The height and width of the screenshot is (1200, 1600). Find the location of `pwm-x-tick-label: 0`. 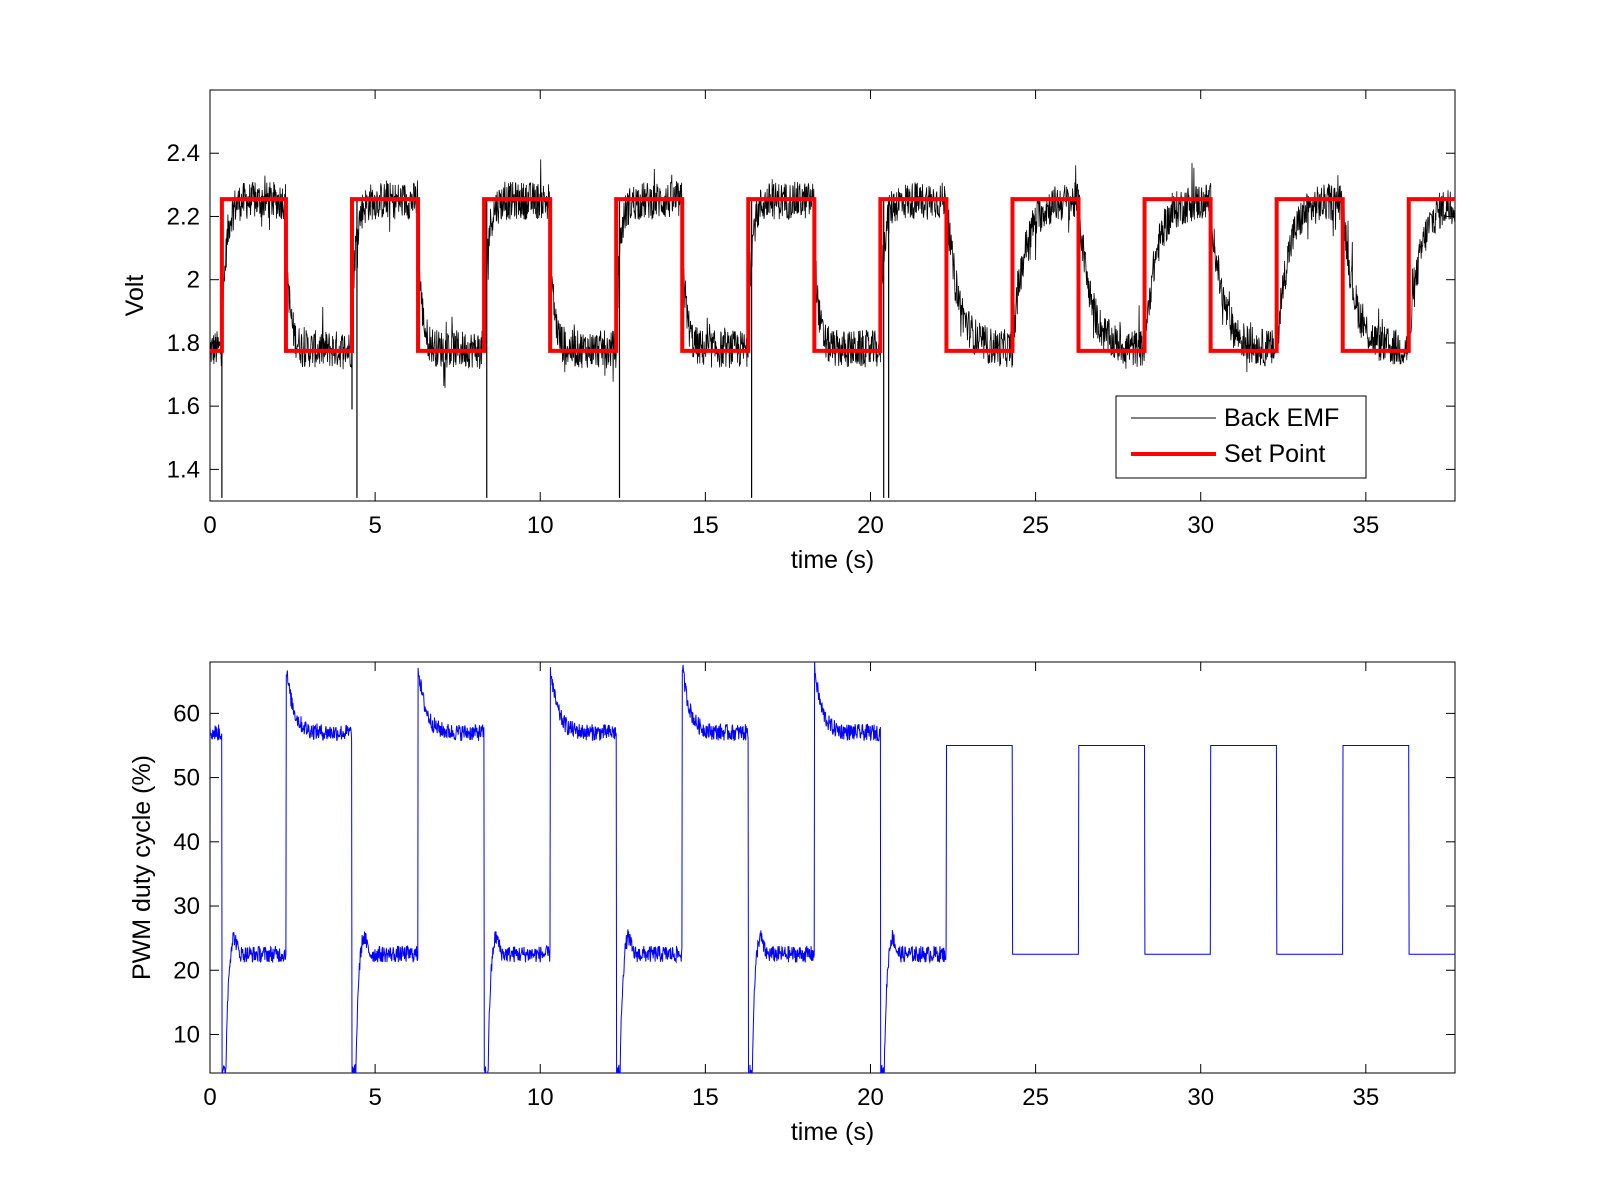

pwm-x-tick-label: 0 is located at coordinates (209, 1097).